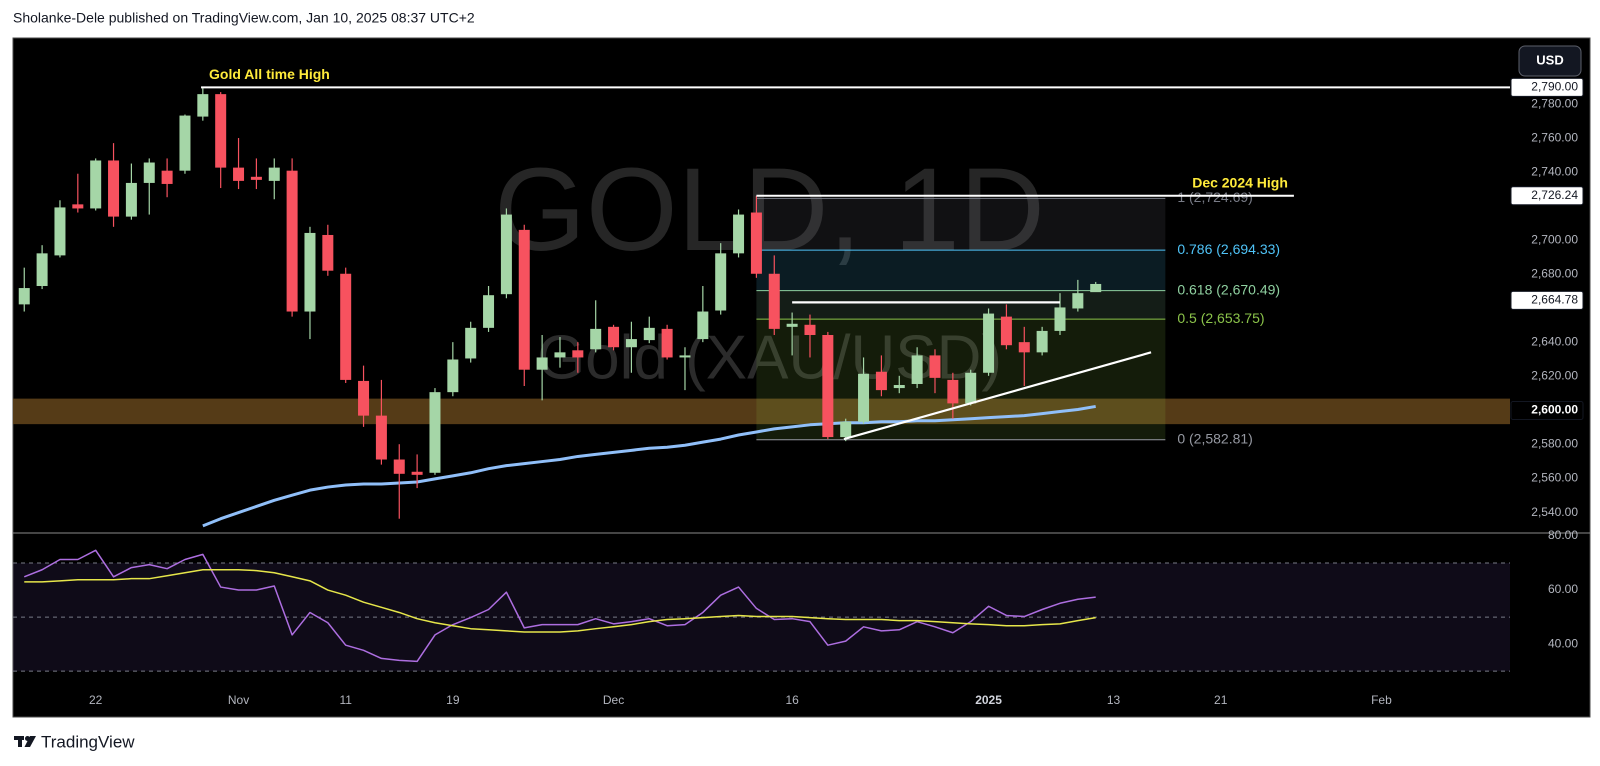 The width and height of the screenshot is (1600, 766). What do you see at coordinates (1554, 444) in the screenshot?
I see `y-tick-label: 2,580.00` at bounding box center [1554, 444].